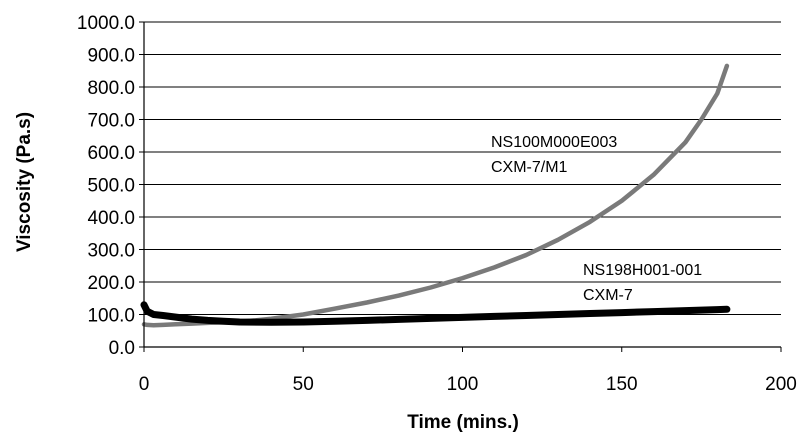  What do you see at coordinates (111, 56) in the screenshot?
I see `y-tick-label: 900.0` at bounding box center [111, 56].